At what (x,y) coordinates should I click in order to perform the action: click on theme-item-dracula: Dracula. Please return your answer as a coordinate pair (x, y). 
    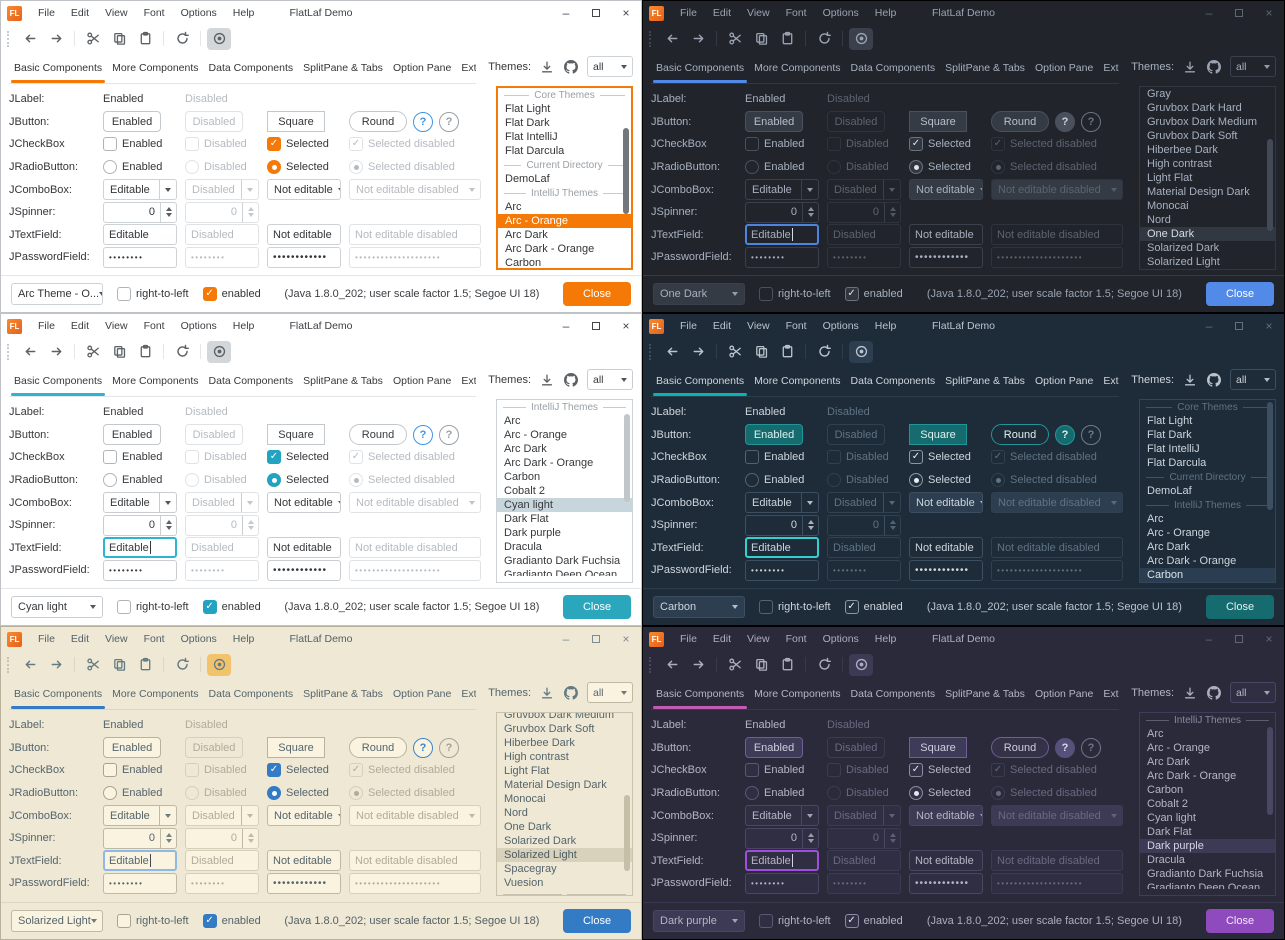
    Looking at the image, I should click on (1166, 860).